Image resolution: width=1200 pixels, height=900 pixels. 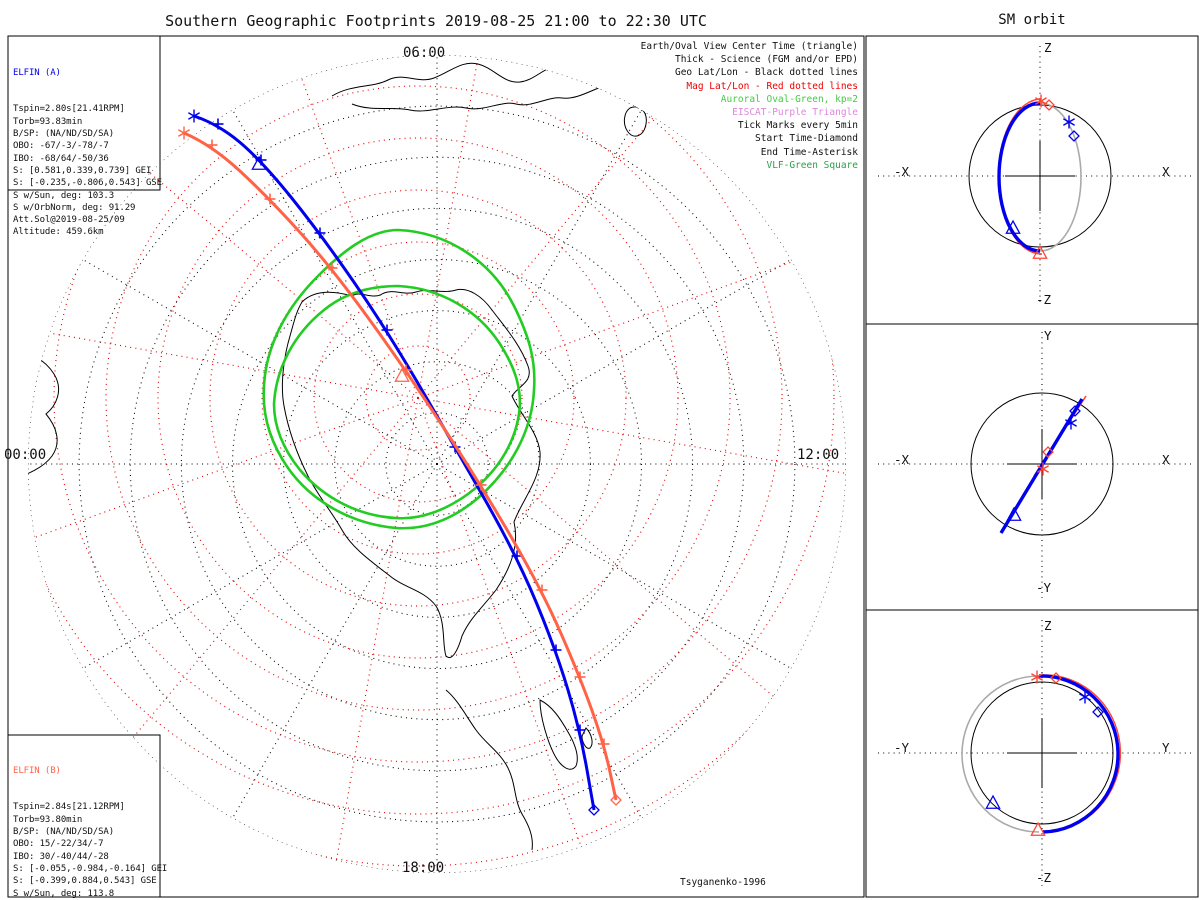 What do you see at coordinates (48, 819) in the screenshot?
I see `info-line: Torb=93.80min` at bounding box center [48, 819].